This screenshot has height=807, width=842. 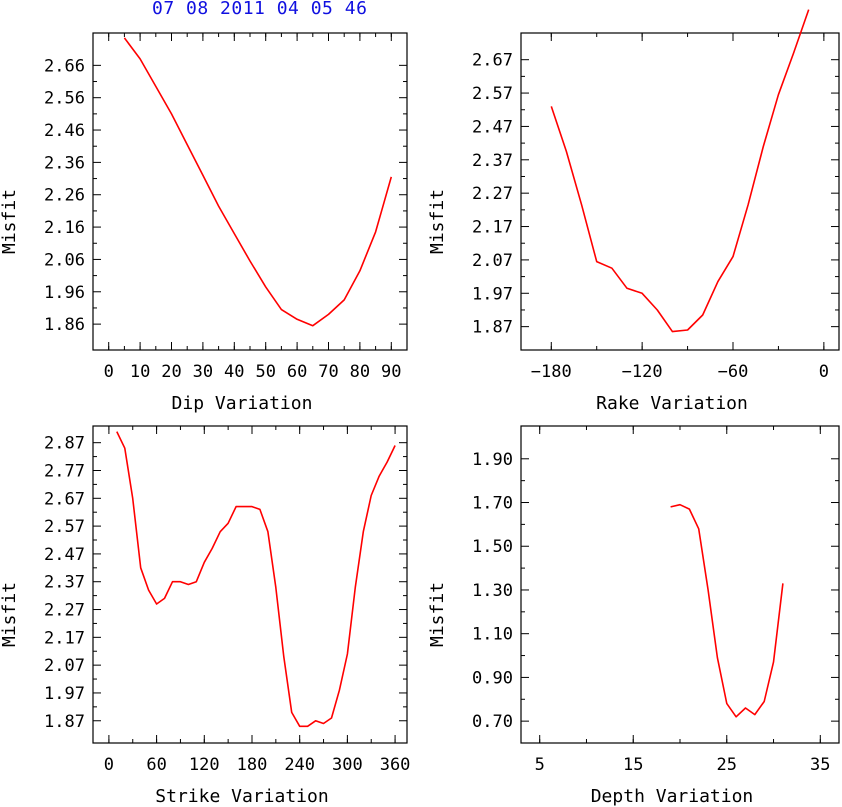 What do you see at coordinates (492, 94) in the screenshot?
I see `rake-ytick-label: 2.57` at bounding box center [492, 94].